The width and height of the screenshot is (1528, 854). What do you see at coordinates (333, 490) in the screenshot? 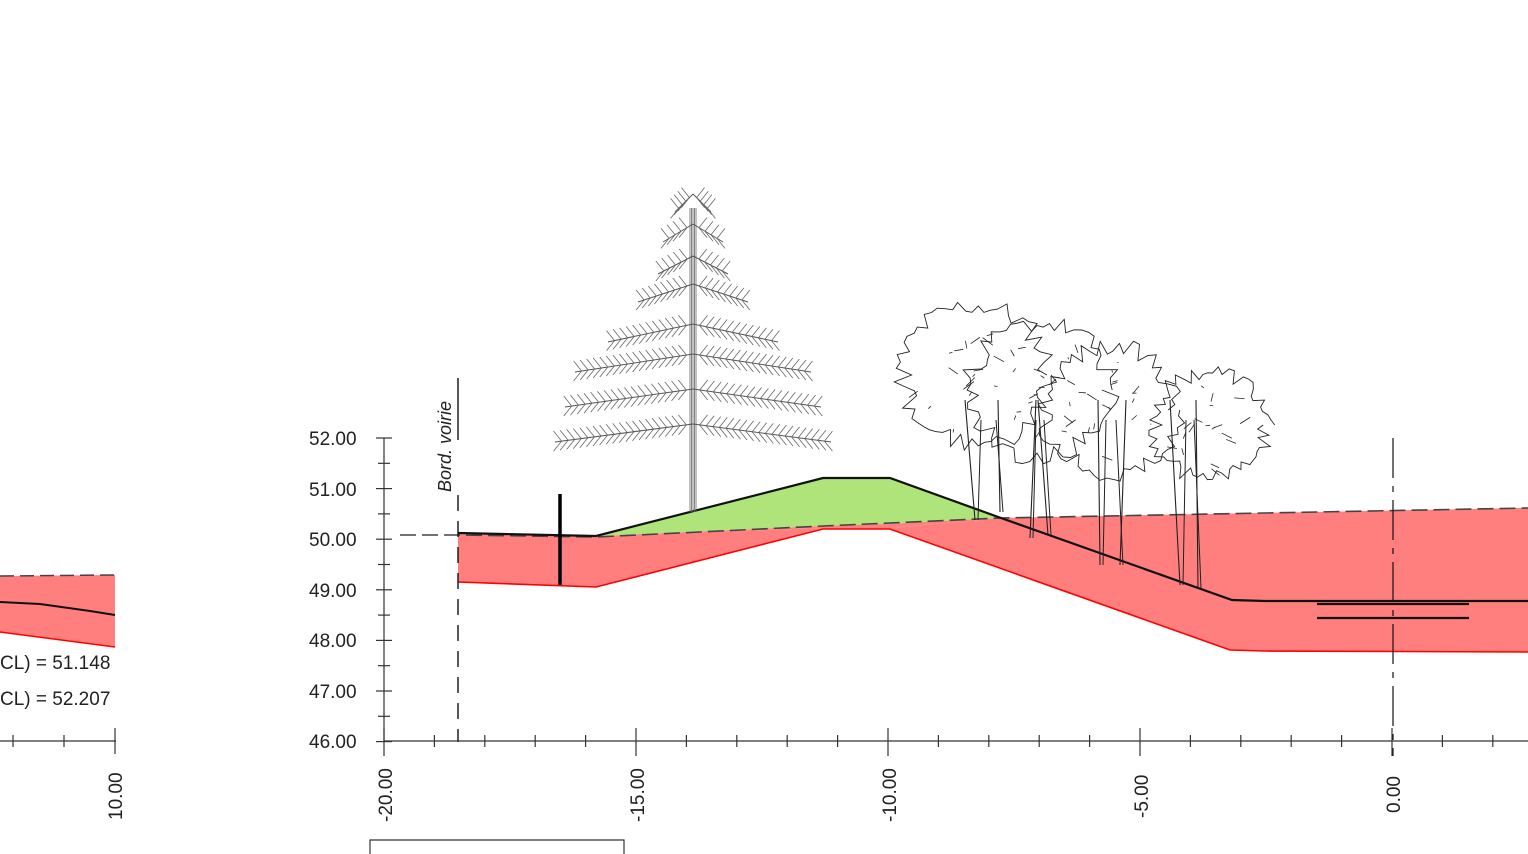
I see `y-tick-label: 51.00` at bounding box center [333, 490].